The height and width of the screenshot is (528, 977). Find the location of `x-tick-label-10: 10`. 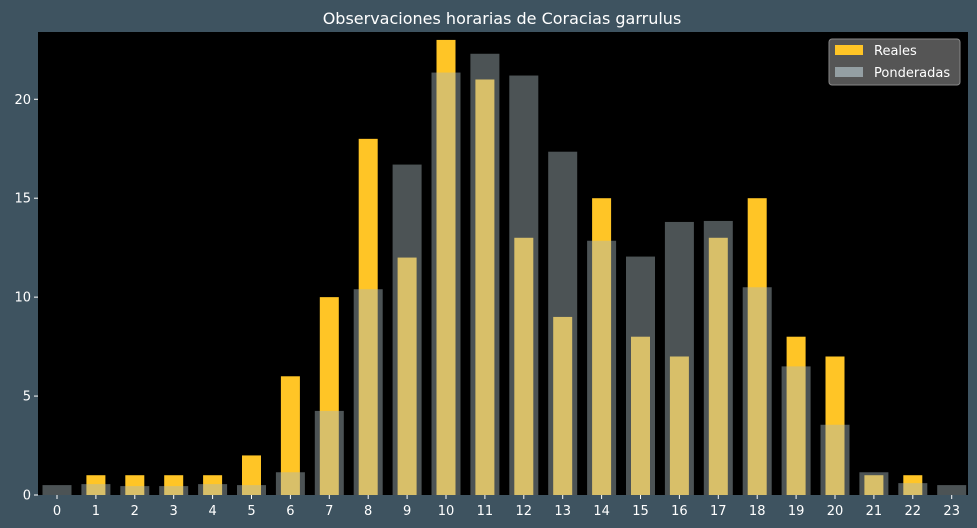

x-tick-label-10: 10 is located at coordinates (446, 511).